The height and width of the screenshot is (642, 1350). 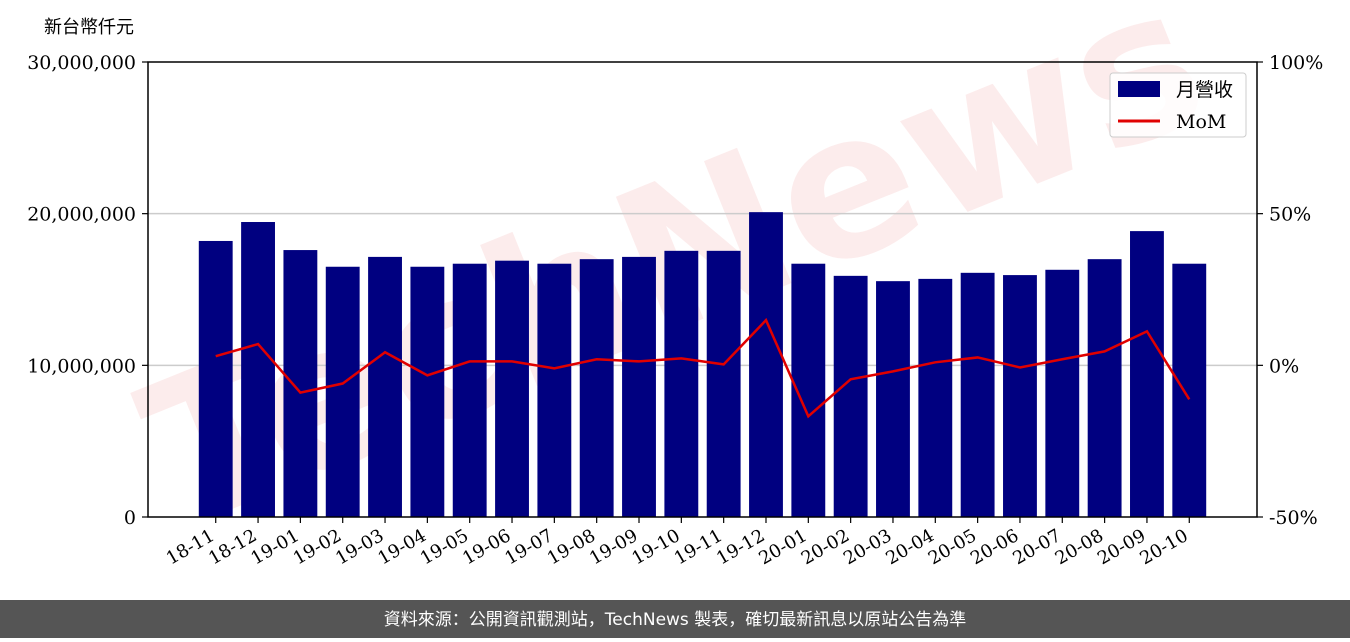 What do you see at coordinates (81, 366) in the screenshot?
I see `y-tick-label: 10,000,000` at bounding box center [81, 366].